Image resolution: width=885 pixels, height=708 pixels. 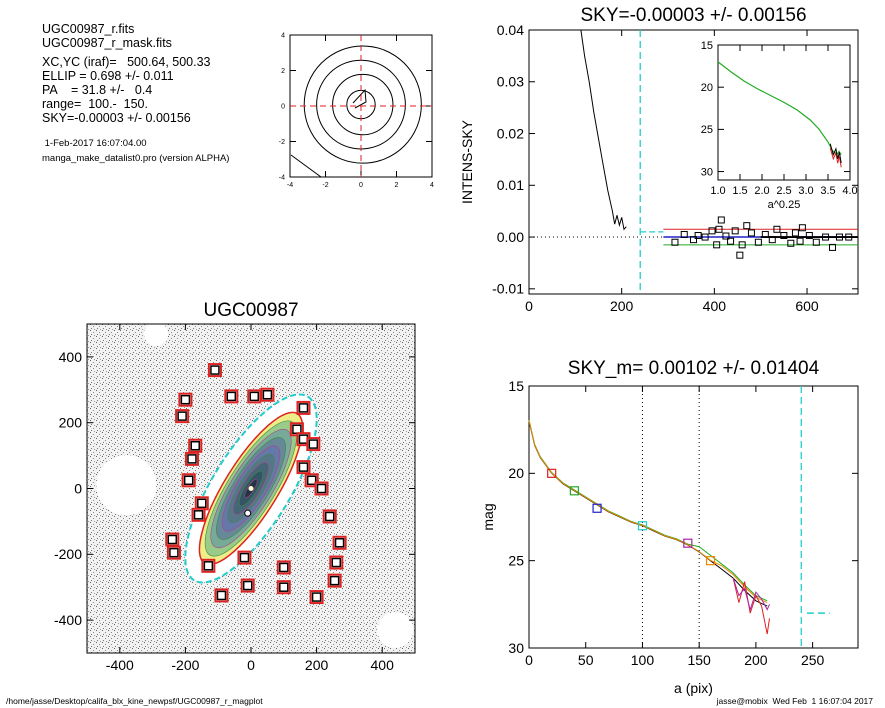 I want to click on mag-xtick-label: 150, so click(x=699, y=660).